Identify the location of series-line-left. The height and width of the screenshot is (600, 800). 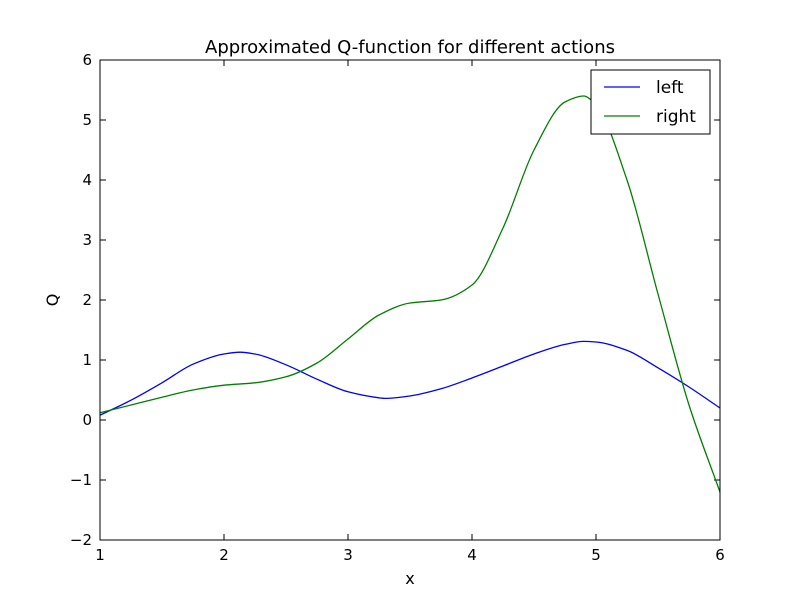
(410, 378).